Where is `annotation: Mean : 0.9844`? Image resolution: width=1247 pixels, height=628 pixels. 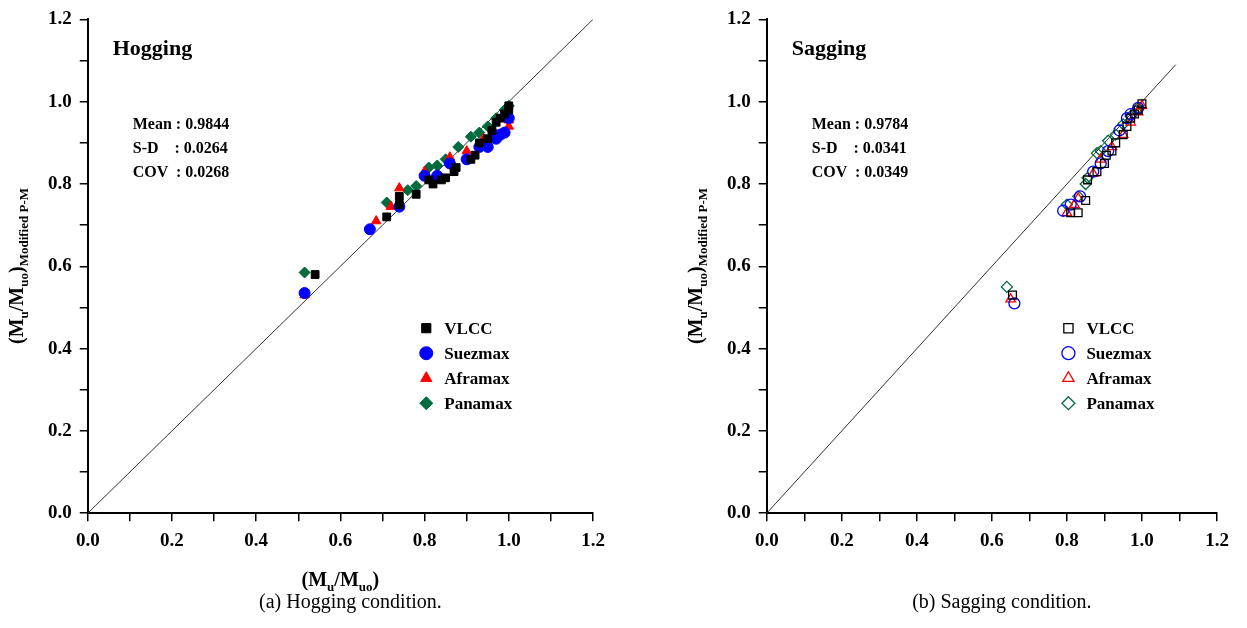 annotation: Mean : 0.9844 is located at coordinates (181, 123).